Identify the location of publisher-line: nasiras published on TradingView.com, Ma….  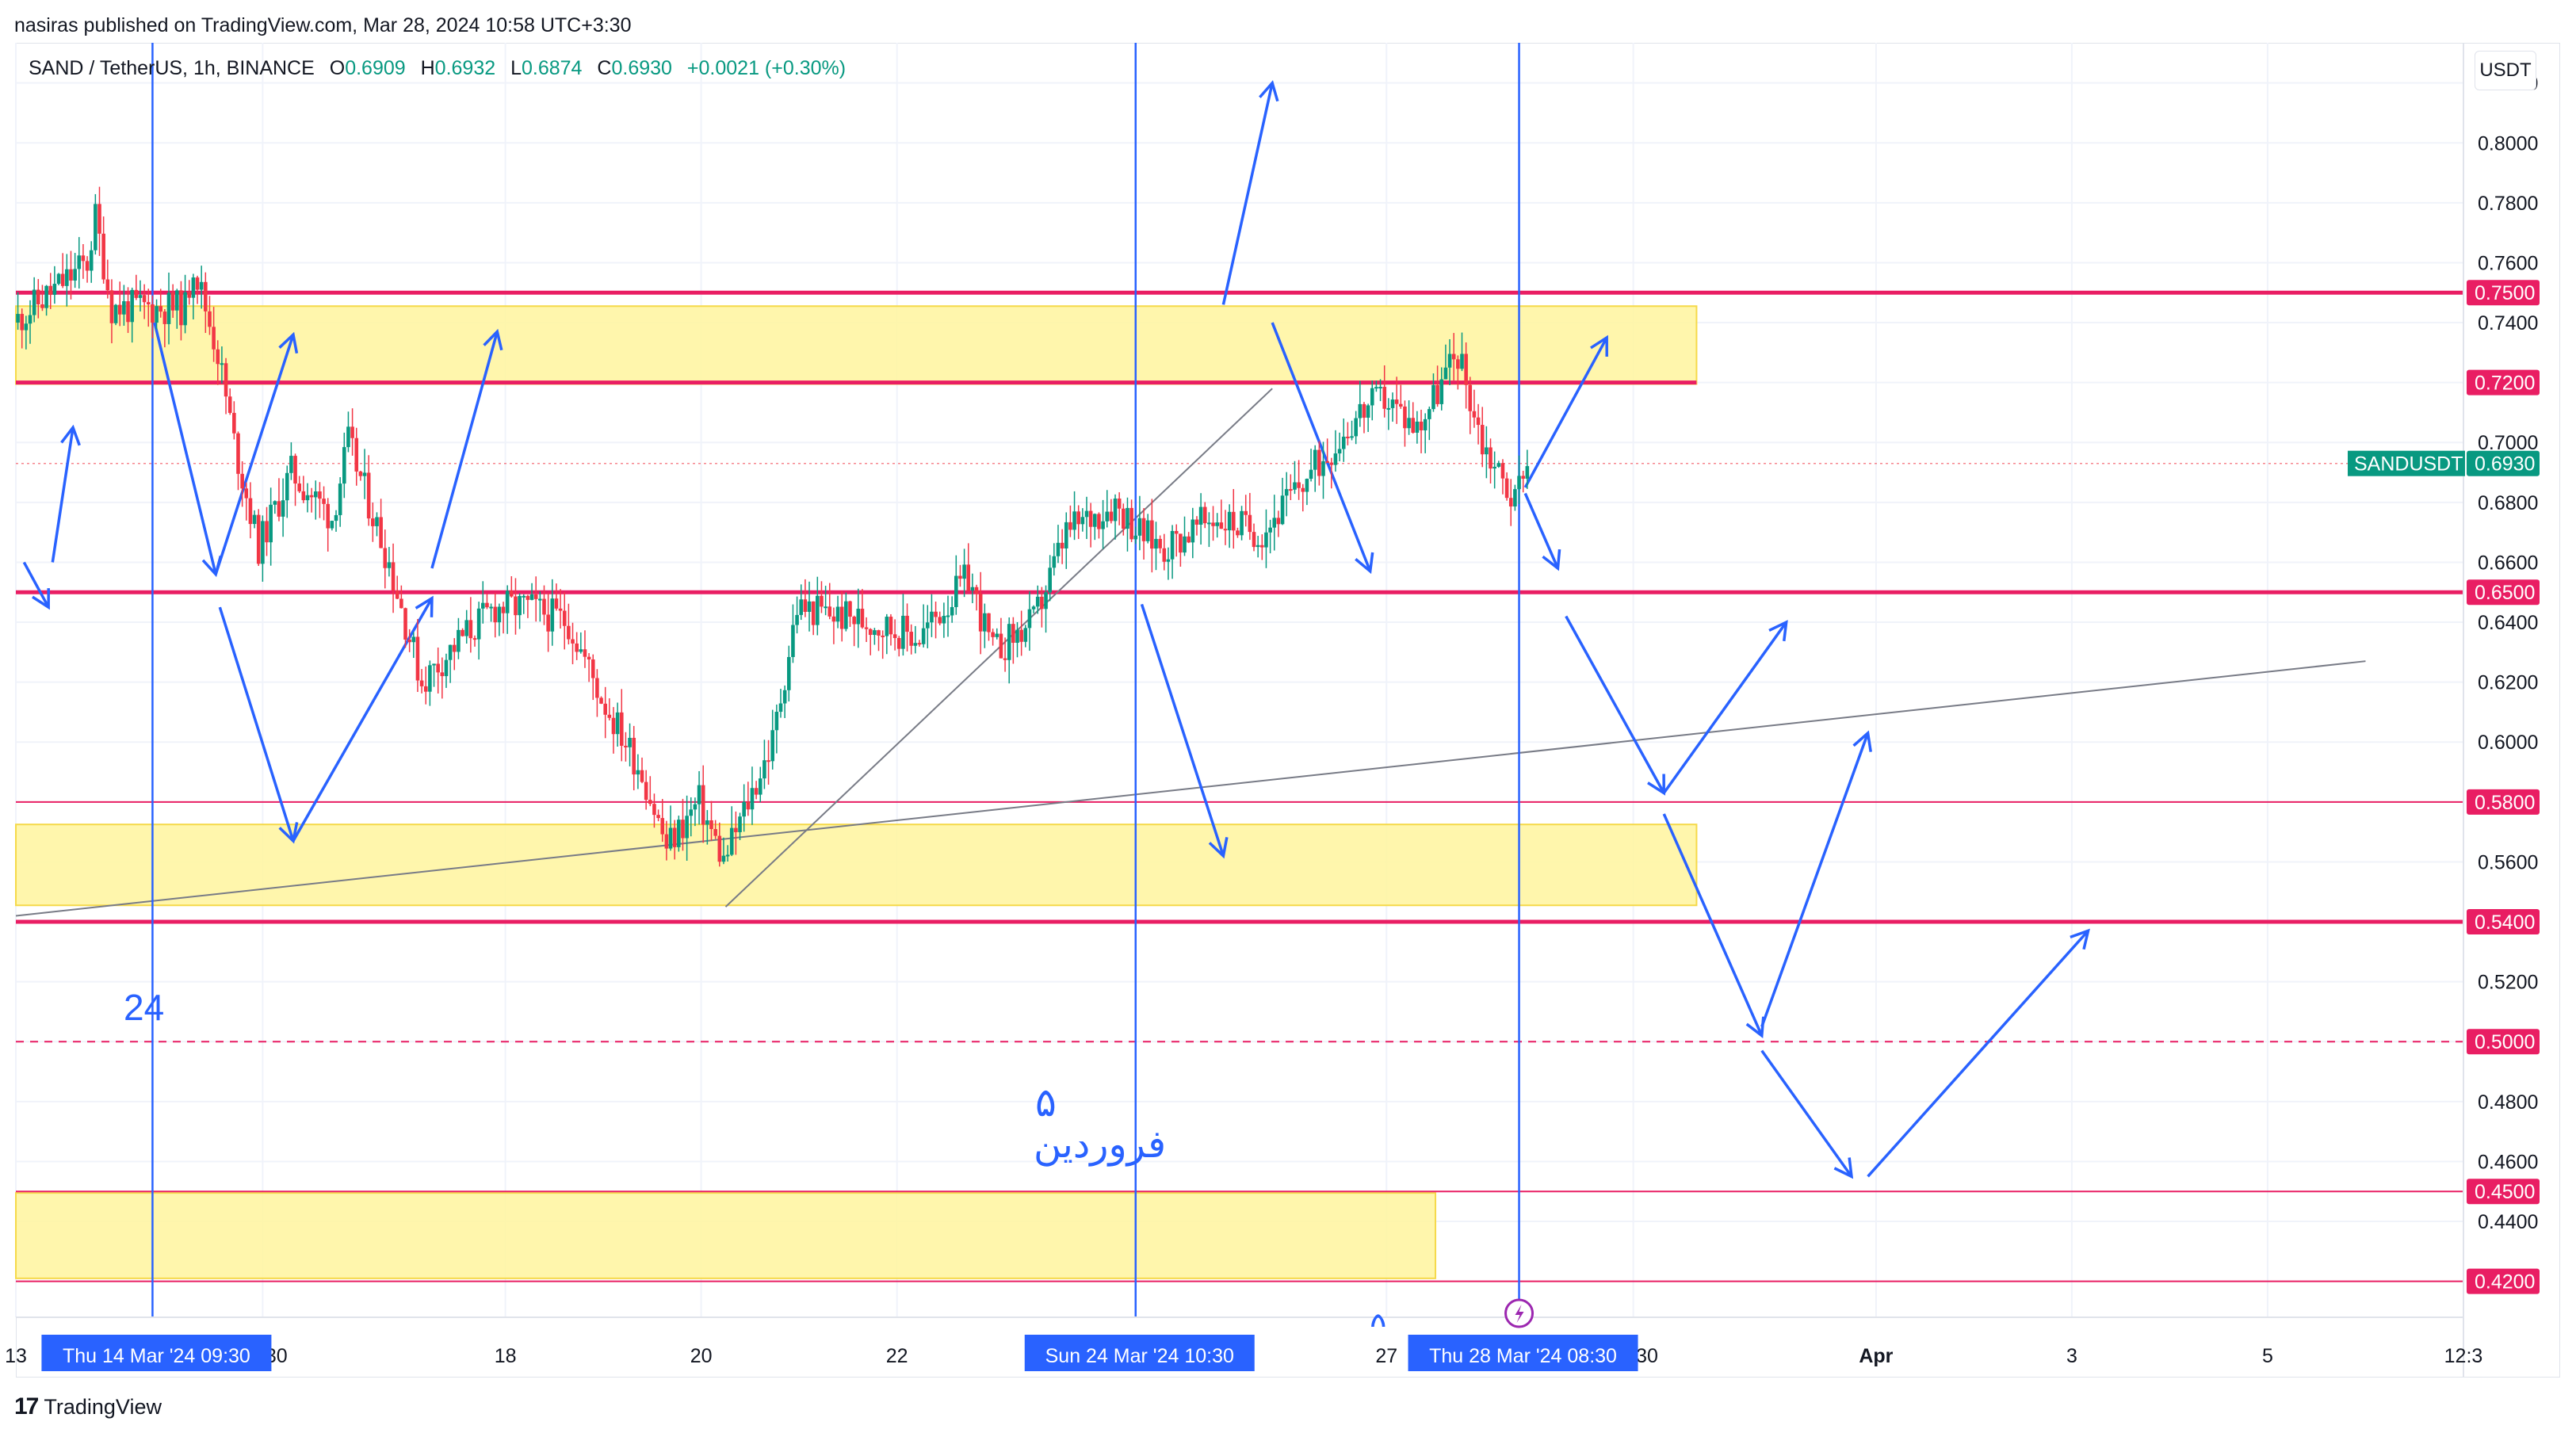
(323, 25).